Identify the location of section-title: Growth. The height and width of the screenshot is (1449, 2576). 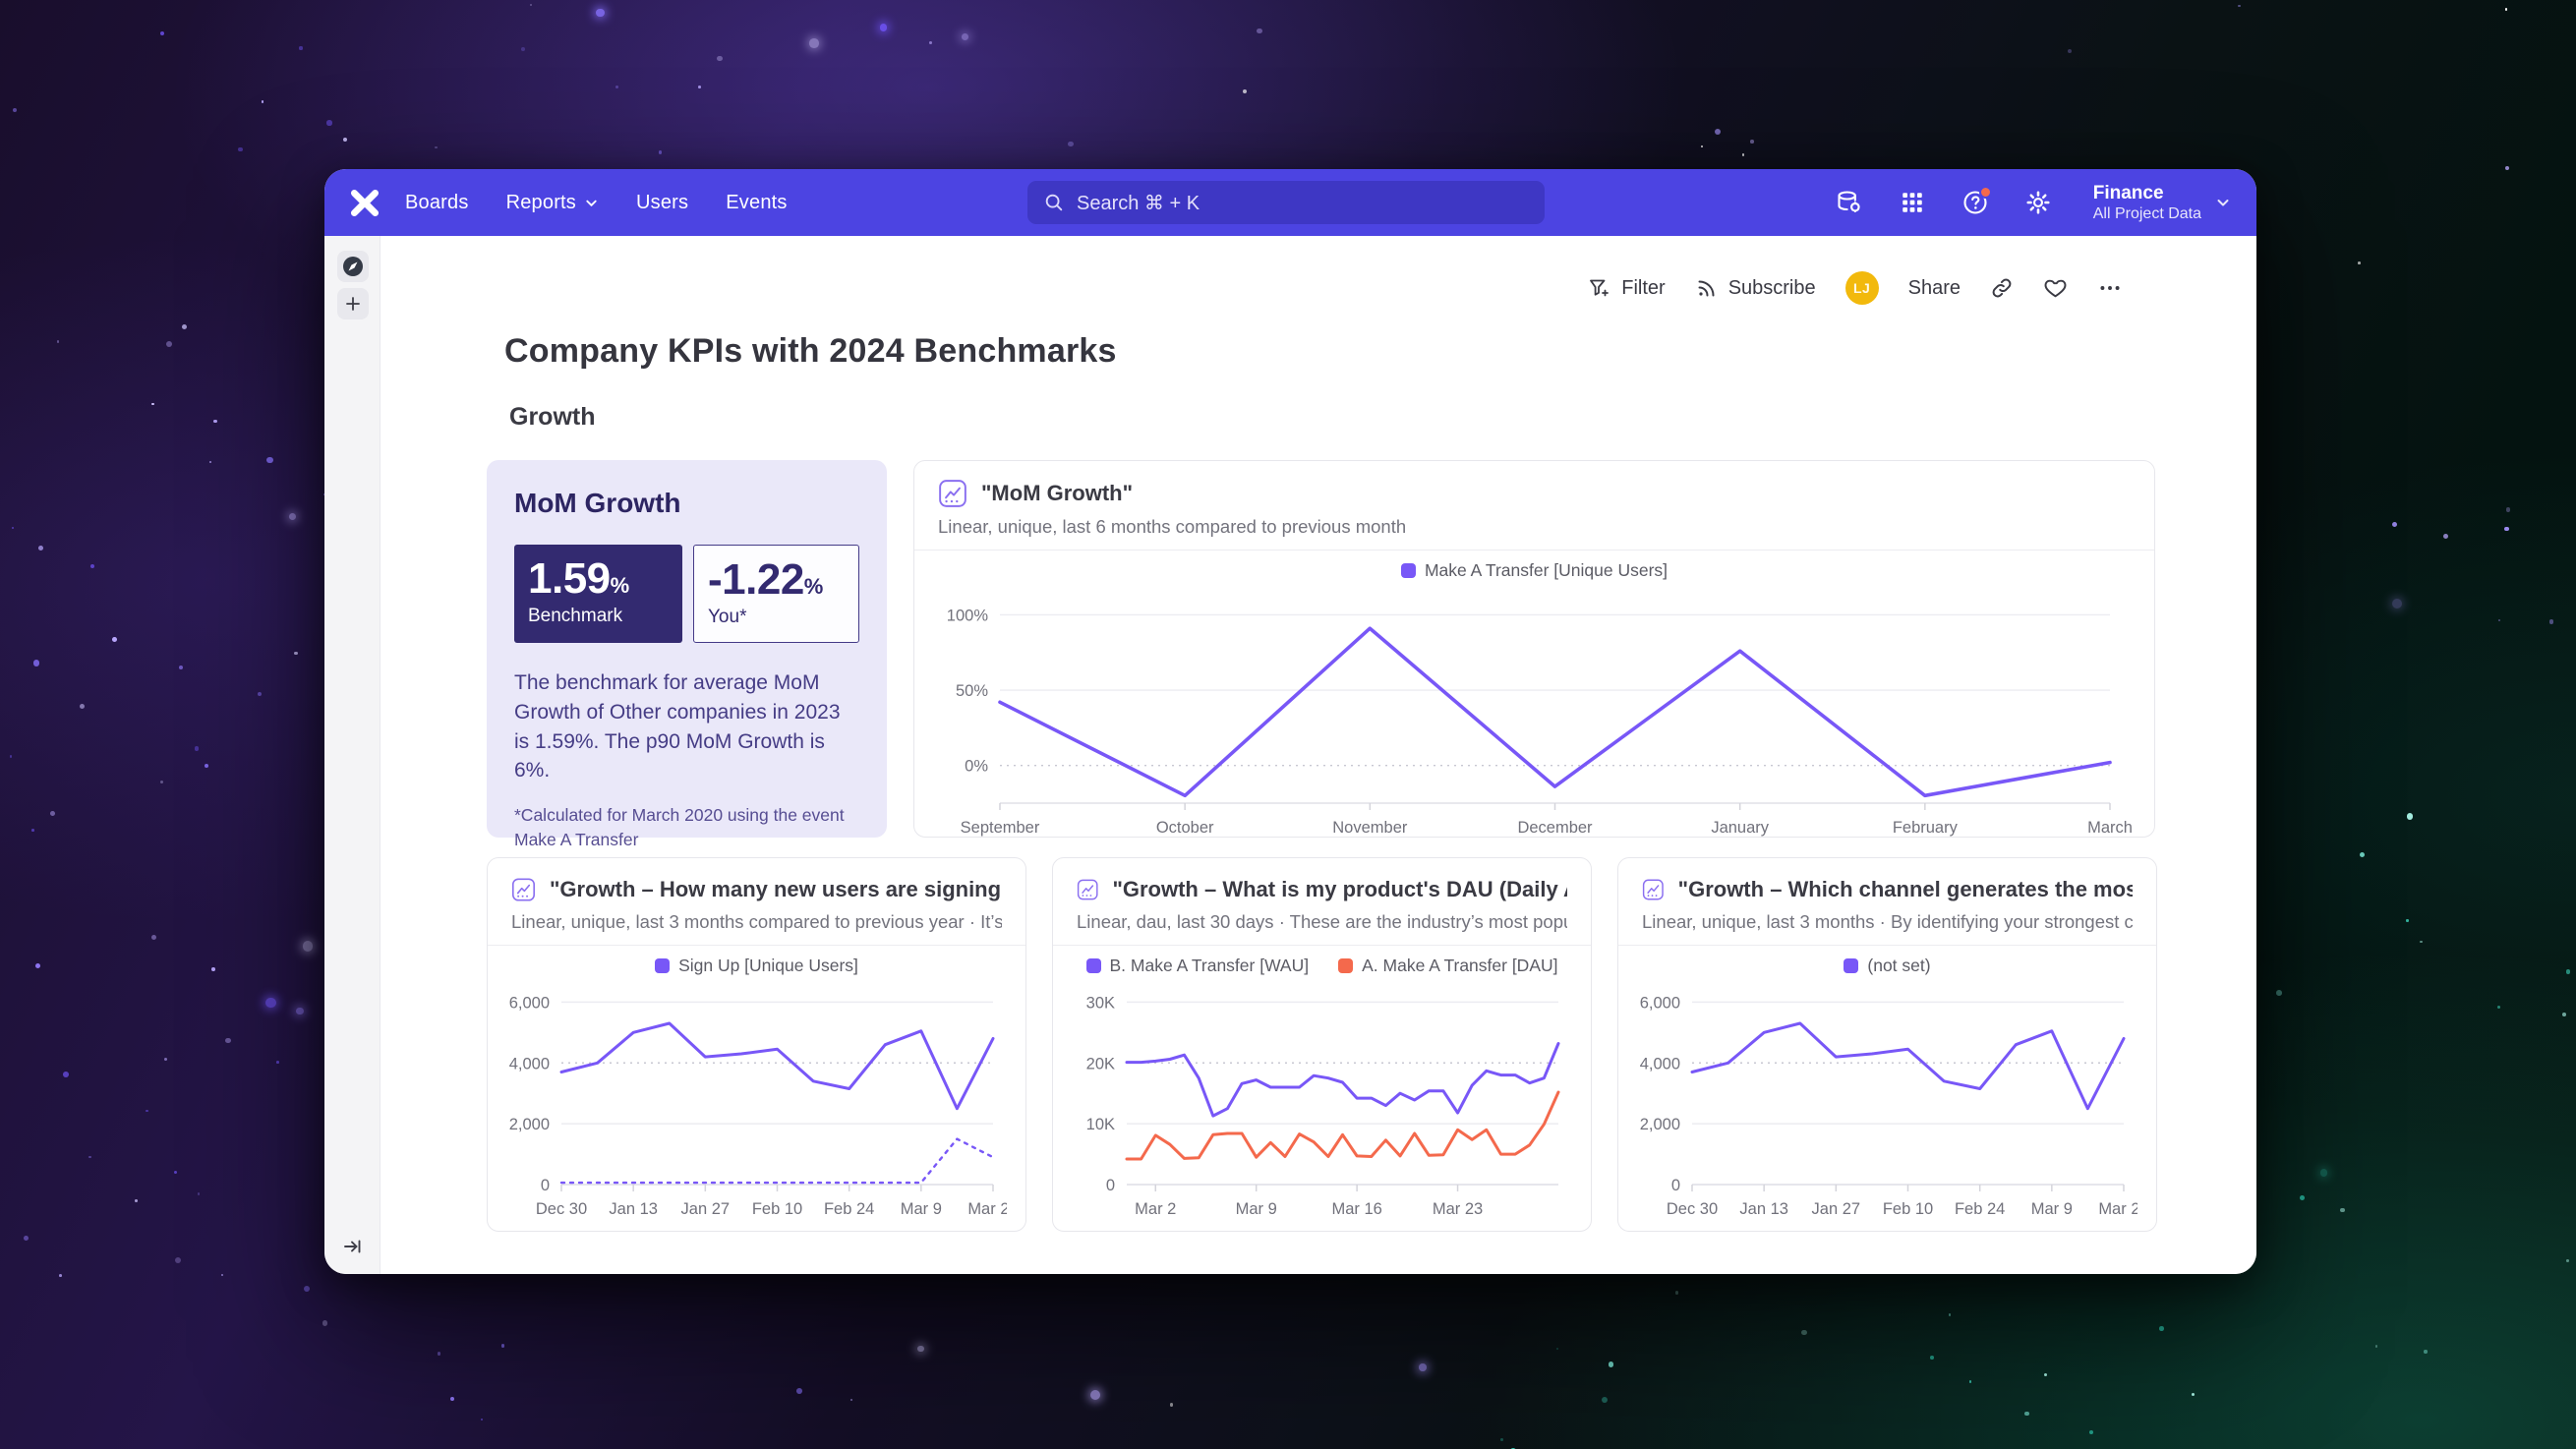
(552, 417).